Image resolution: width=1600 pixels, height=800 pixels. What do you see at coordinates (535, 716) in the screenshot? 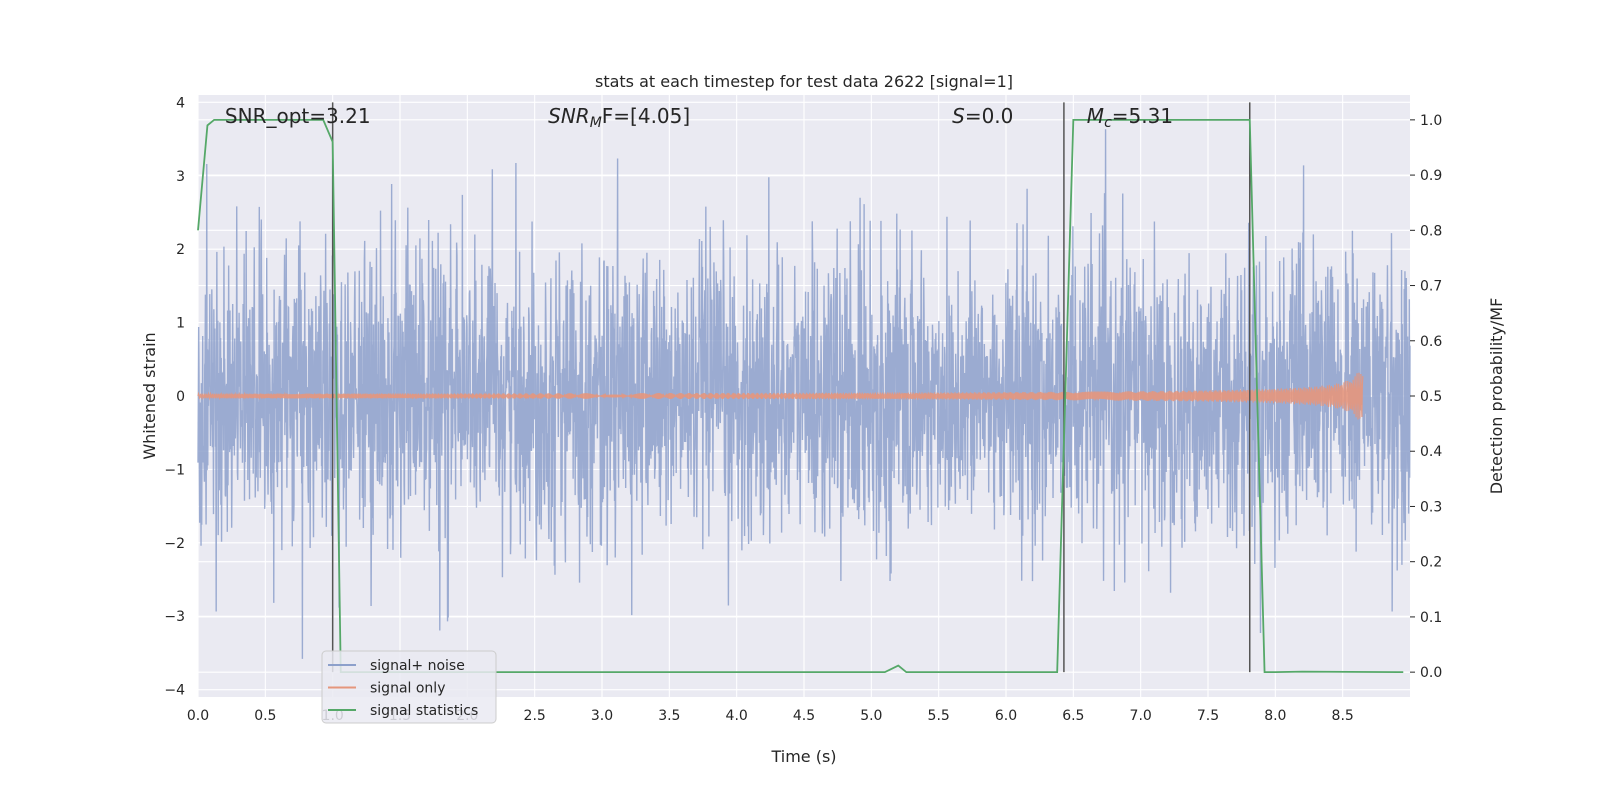
I see `x-tick-label: 2.5` at bounding box center [535, 716].